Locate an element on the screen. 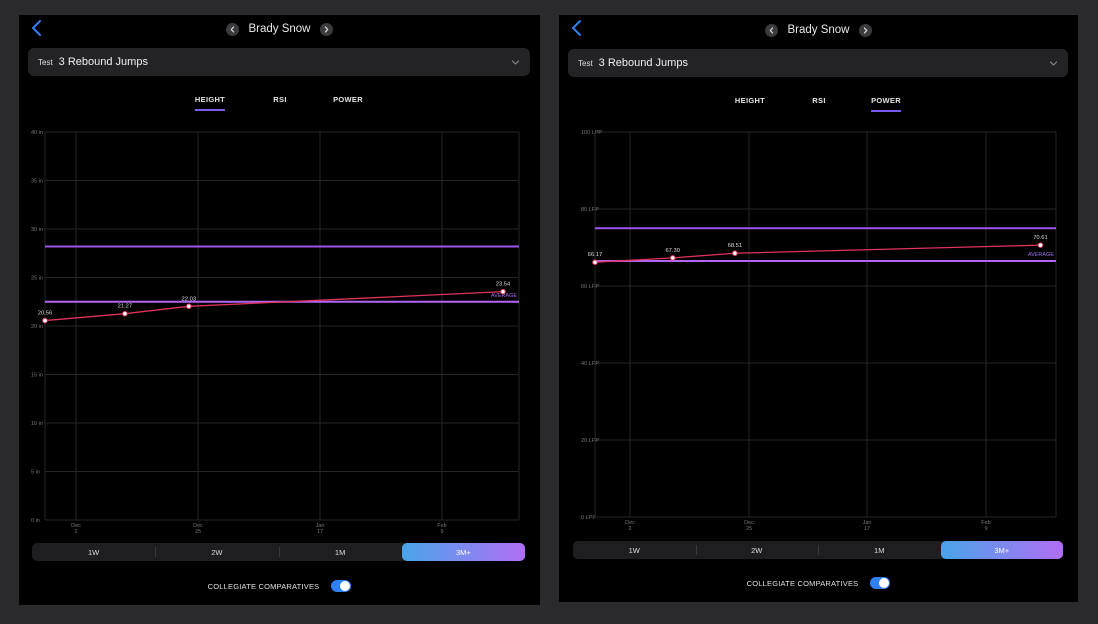 The height and width of the screenshot is (624, 1098). y-tick-label: 35 in is located at coordinates (37, 182).